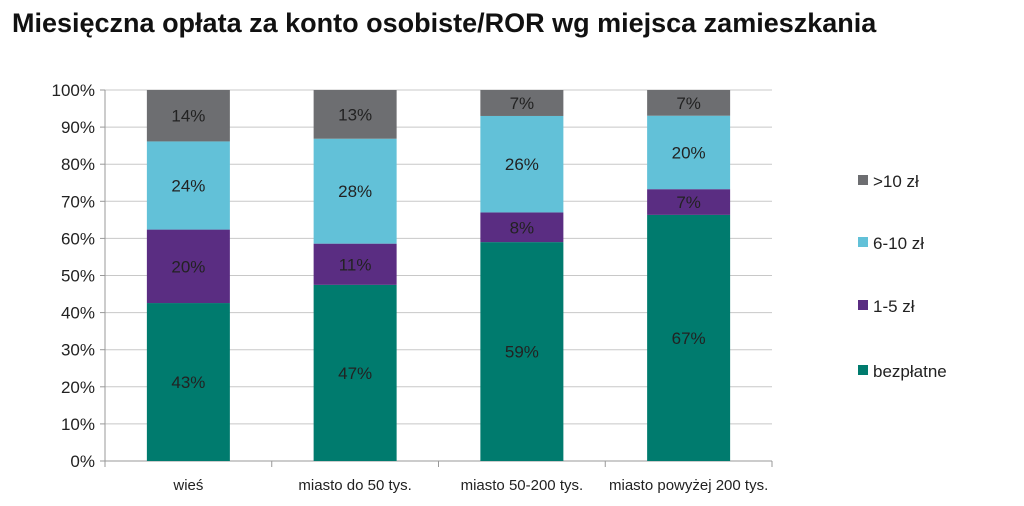 The width and height of the screenshot is (1024, 506). What do you see at coordinates (910, 371) in the screenshot?
I see `legend-label: bezpłatne` at bounding box center [910, 371].